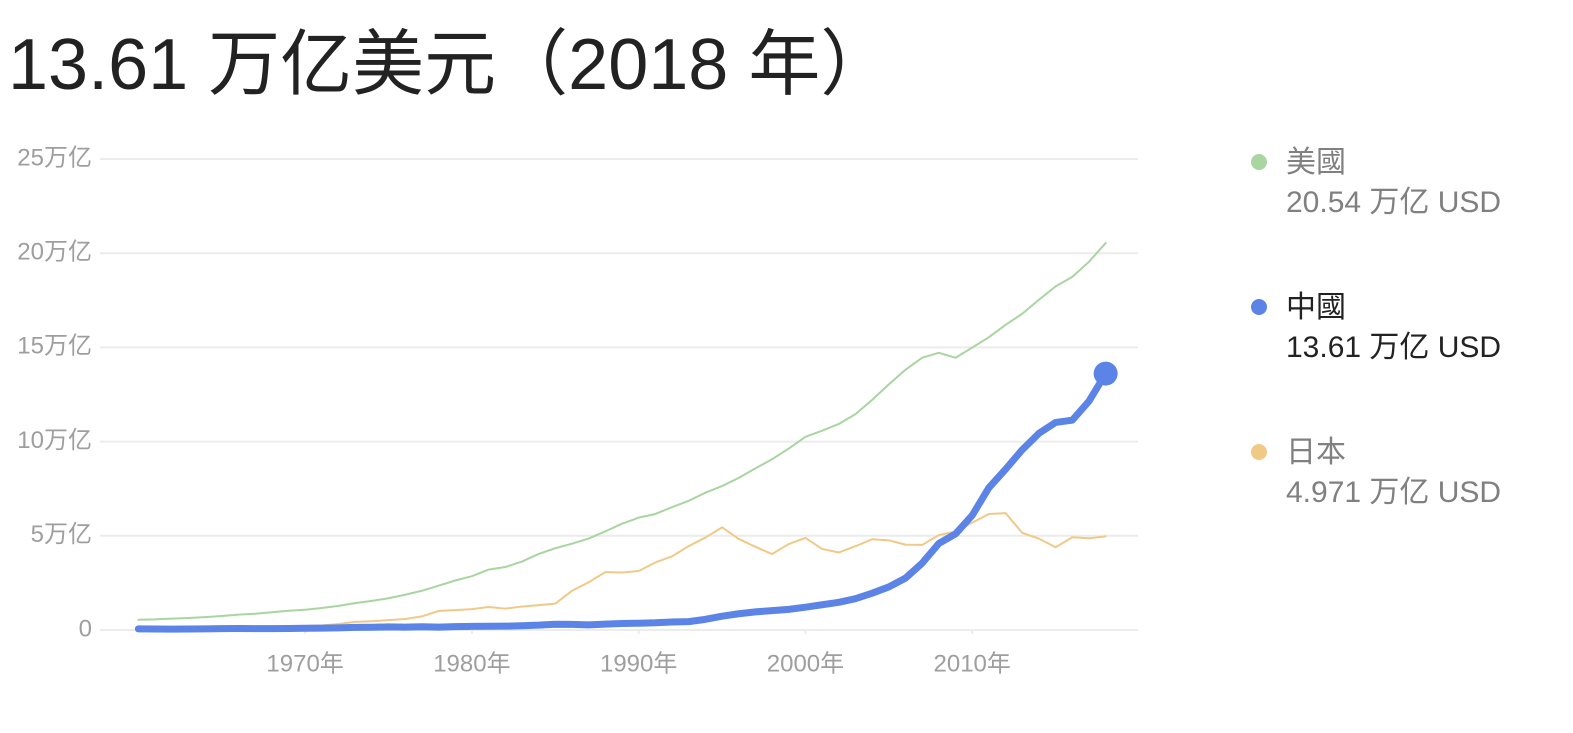 The image size is (1573, 733). I want to click on chart-title: 13.61 万亿美元（2018 年）, so click(450, 65).